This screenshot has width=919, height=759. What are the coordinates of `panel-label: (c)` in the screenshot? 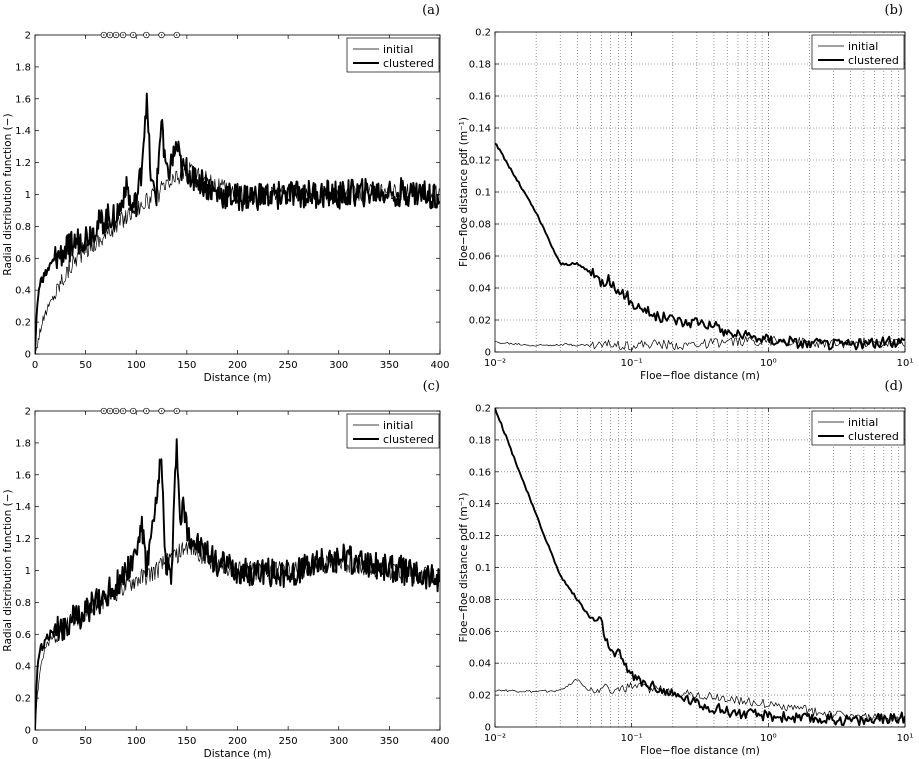 It's located at (431, 386).